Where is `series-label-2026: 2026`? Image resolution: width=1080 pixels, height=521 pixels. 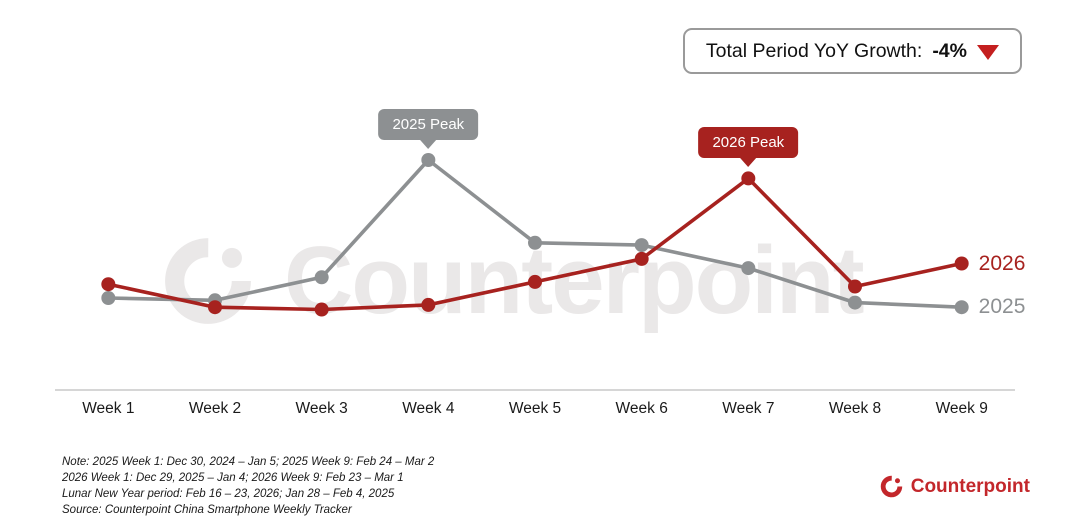 series-label-2026: 2026 is located at coordinates (1002, 263).